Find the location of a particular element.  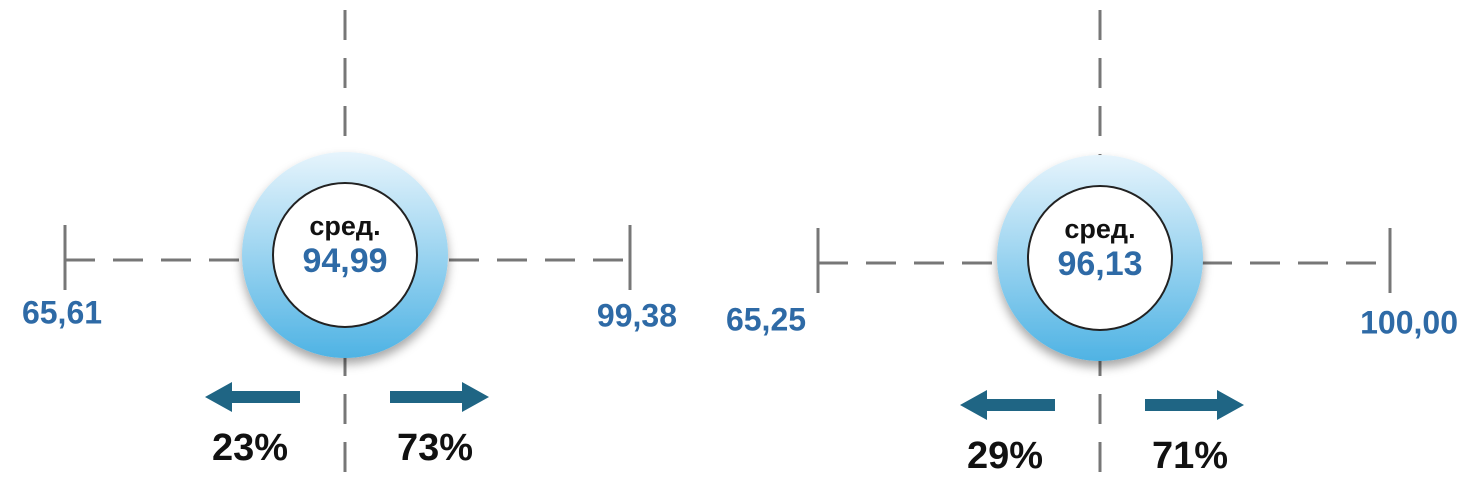

above-share: 73% is located at coordinates (435, 448).